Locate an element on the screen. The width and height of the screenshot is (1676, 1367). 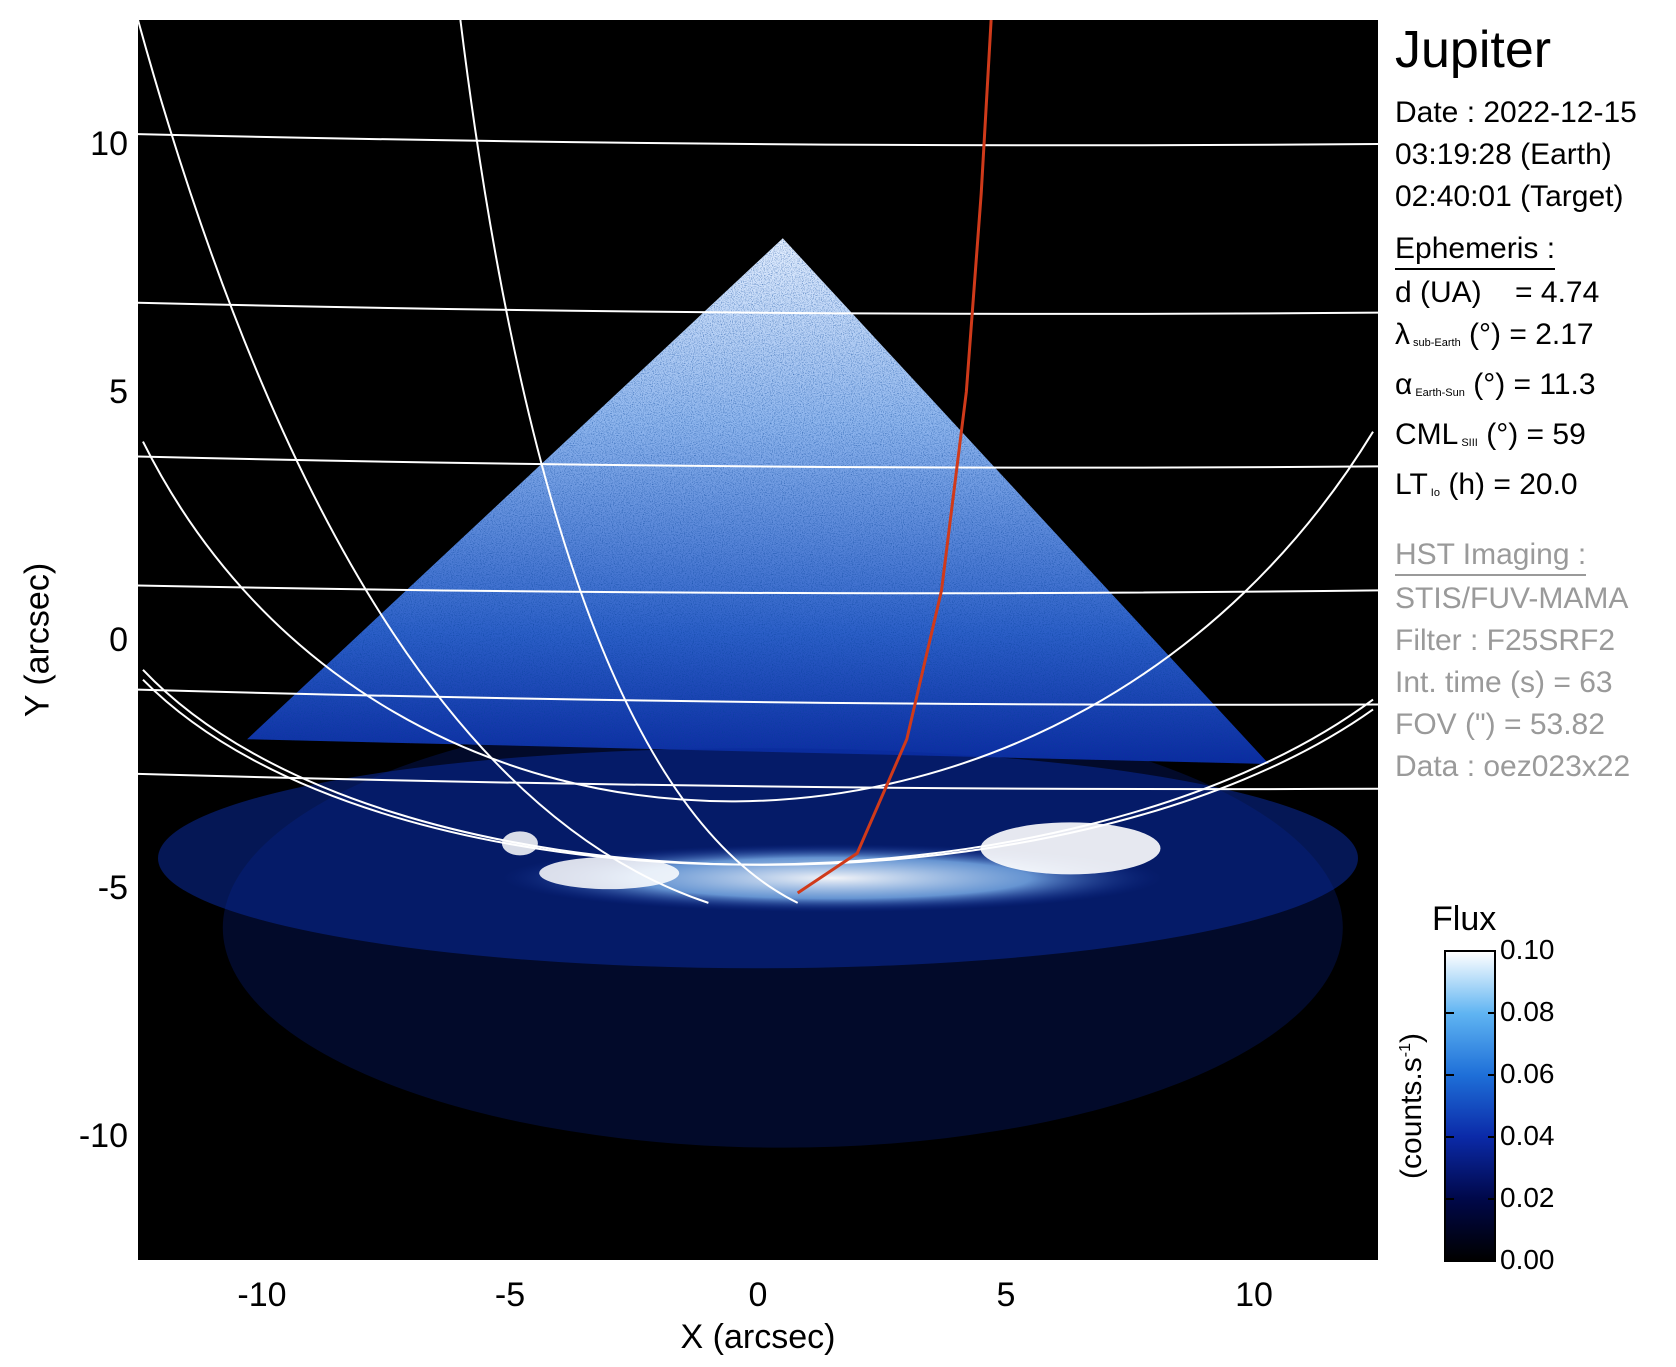
y-axis-label: Y (arcsec) is located at coordinates (37, 640).